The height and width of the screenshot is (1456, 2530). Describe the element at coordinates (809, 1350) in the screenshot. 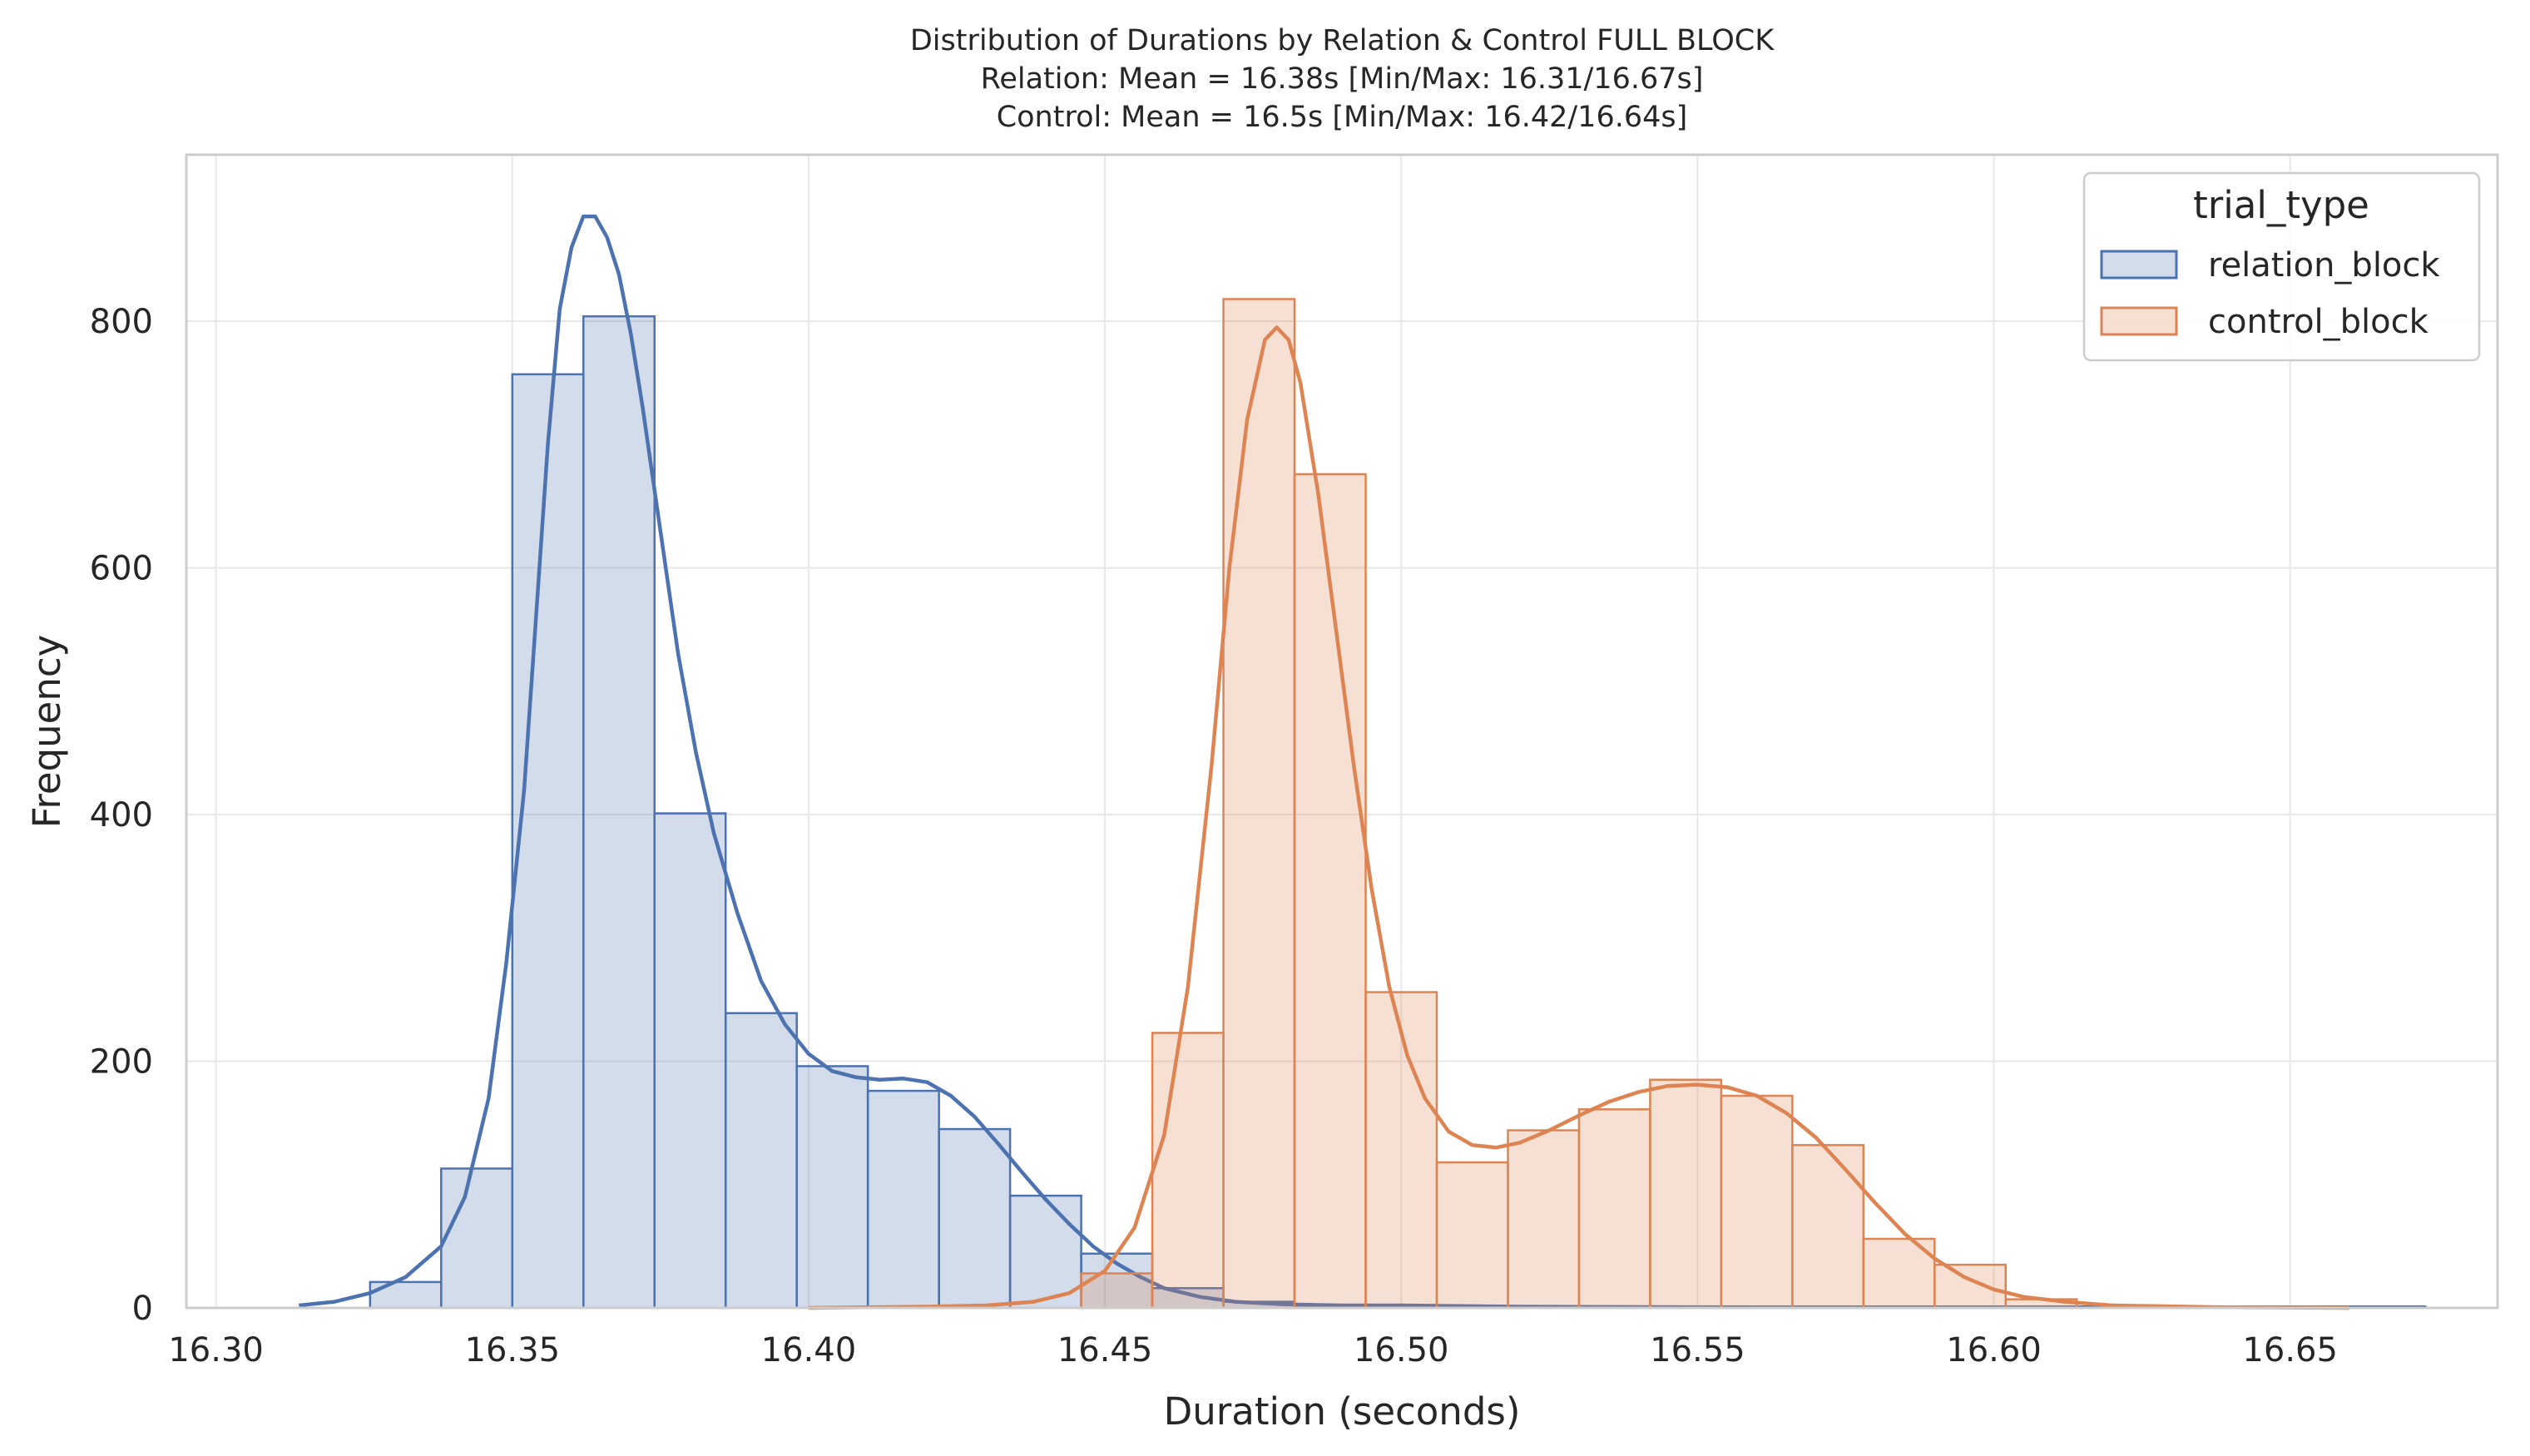

I see `x-tick-label-2: 16.40` at that location.